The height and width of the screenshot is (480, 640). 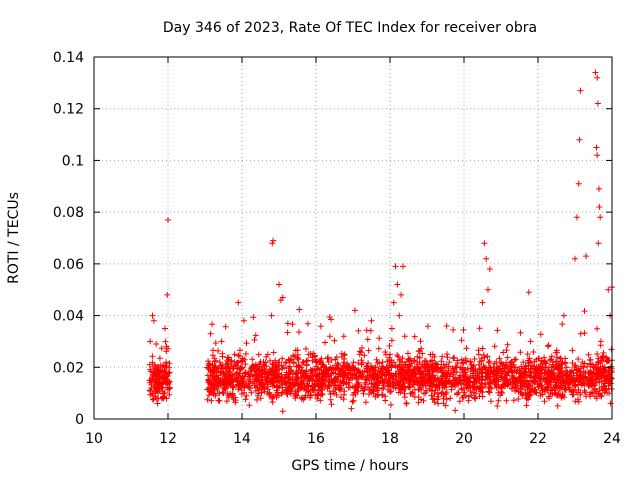 I want to click on y-tick-label: 0.14, so click(x=68, y=58).